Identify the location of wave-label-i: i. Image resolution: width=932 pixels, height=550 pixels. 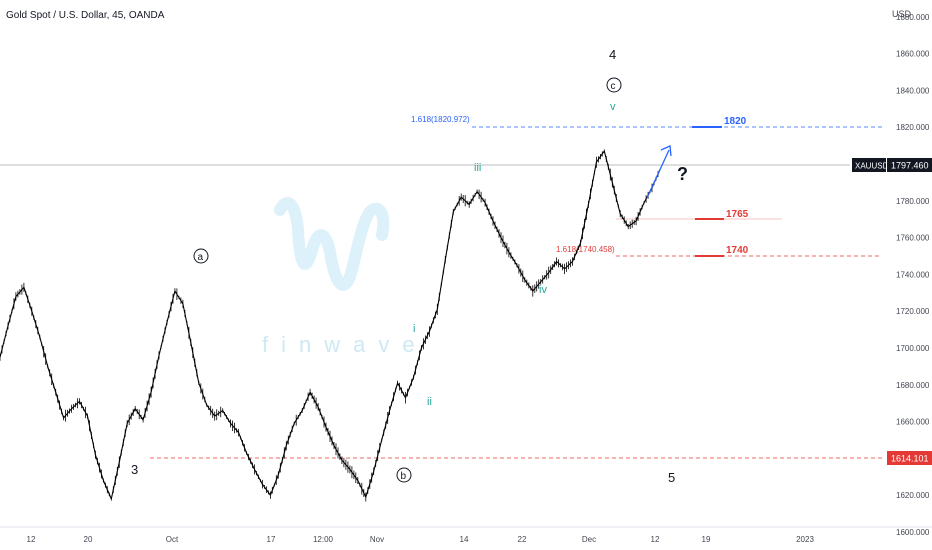
(414, 329).